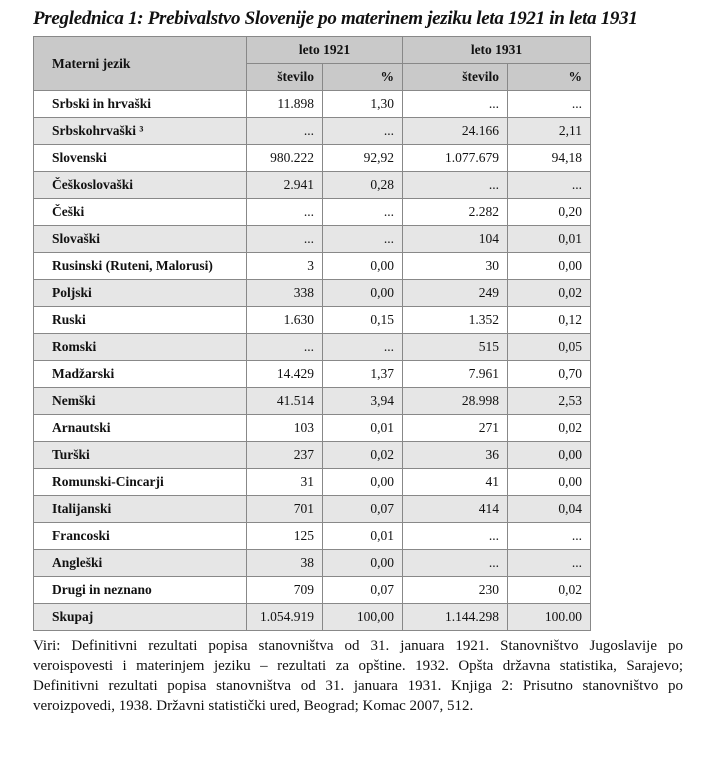 This screenshot has height=777, width=727. Describe the element at coordinates (362, 158) in the screenshot. I see `cell: 92,92` at that location.